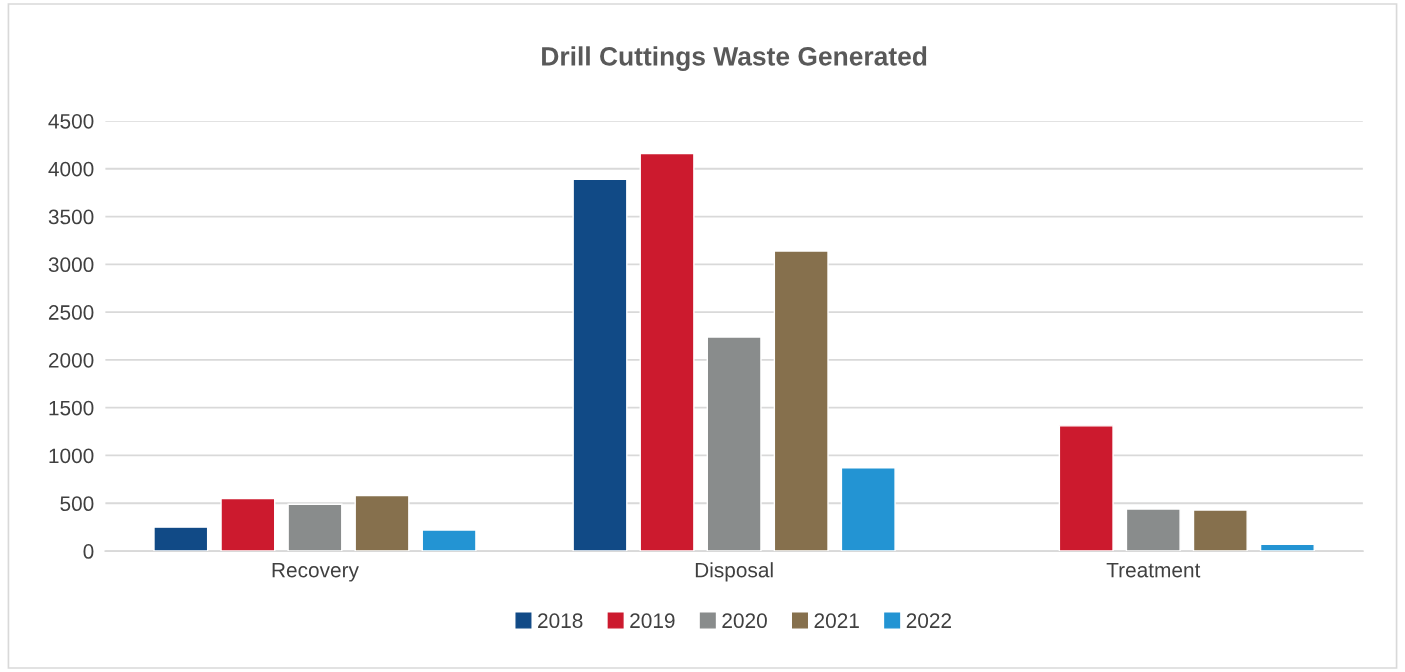 The height and width of the screenshot is (672, 1405). What do you see at coordinates (71, 408) in the screenshot?
I see `y-tick-label: 1500` at bounding box center [71, 408].